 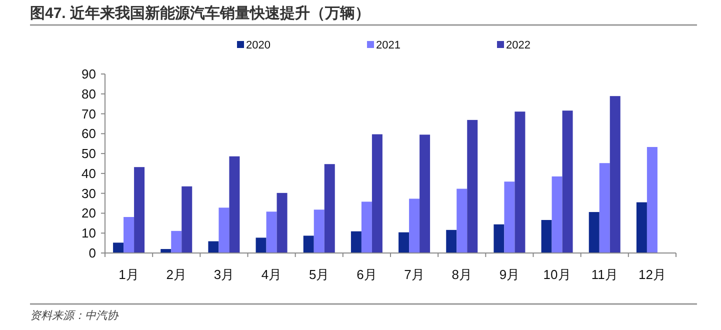 What do you see at coordinates (92, 253) in the screenshot?
I see `y-tick-label: 0` at bounding box center [92, 253].